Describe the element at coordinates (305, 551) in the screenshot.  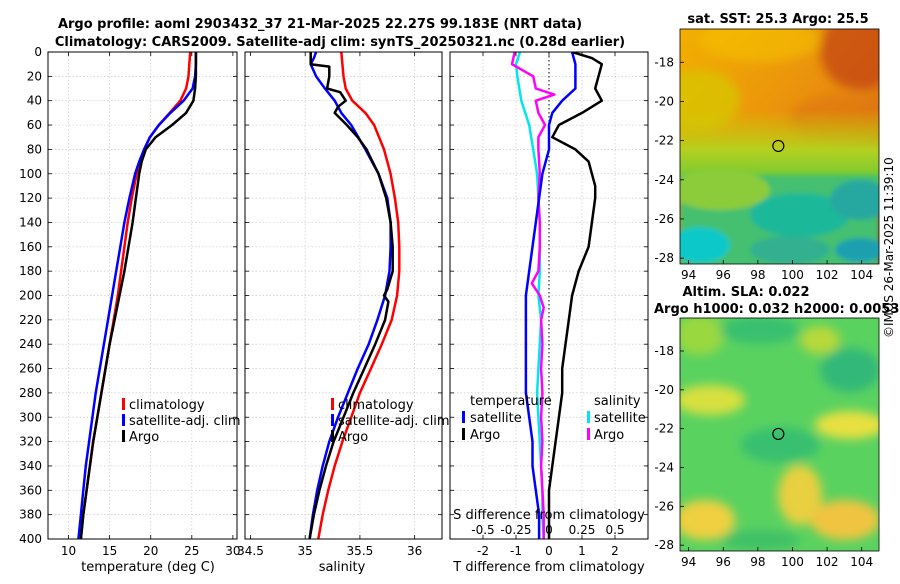
I see `x-tick-label: 35` at that location.